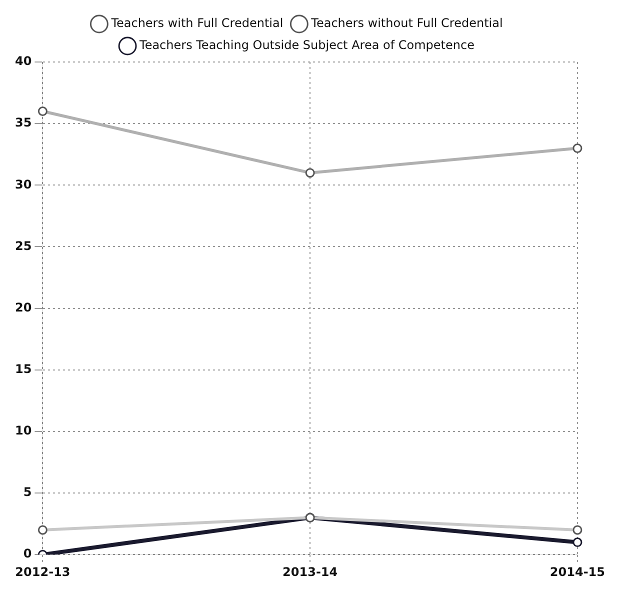  Describe the element at coordinates (306, 45) in the screenshot. I see `legend-label: Teachers Teaching Outside Subject Area of Competence` at that location.